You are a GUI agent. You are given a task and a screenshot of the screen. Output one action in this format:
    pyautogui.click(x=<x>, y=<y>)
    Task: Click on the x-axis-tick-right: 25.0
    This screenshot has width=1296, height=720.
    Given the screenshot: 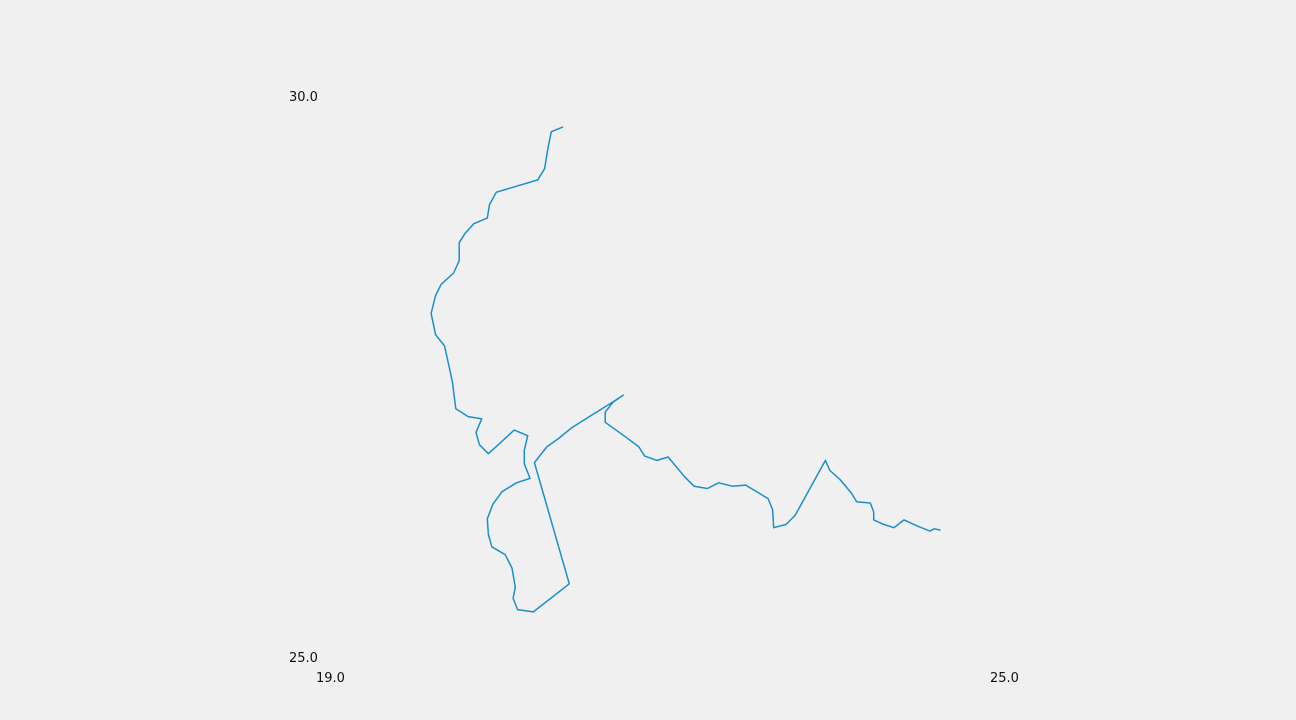 What is the action you would take?
    pyautogui.click(x=1004, y=678)
    